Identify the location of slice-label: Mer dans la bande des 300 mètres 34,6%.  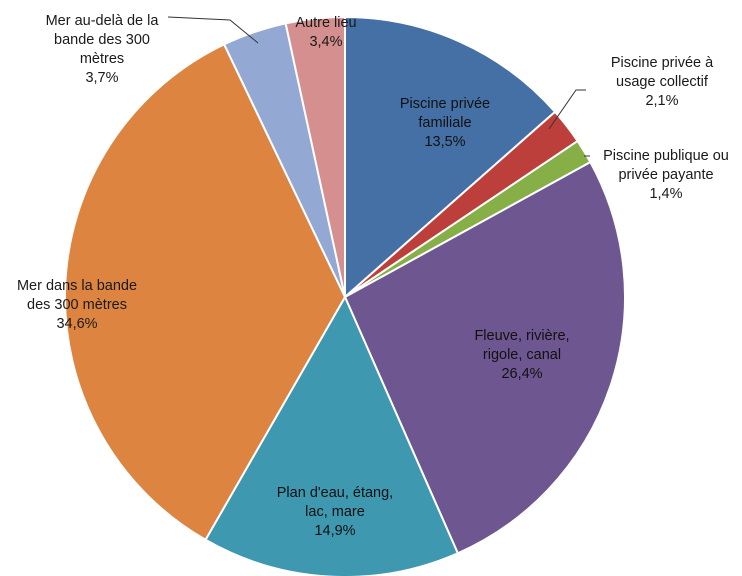
(77, 305).